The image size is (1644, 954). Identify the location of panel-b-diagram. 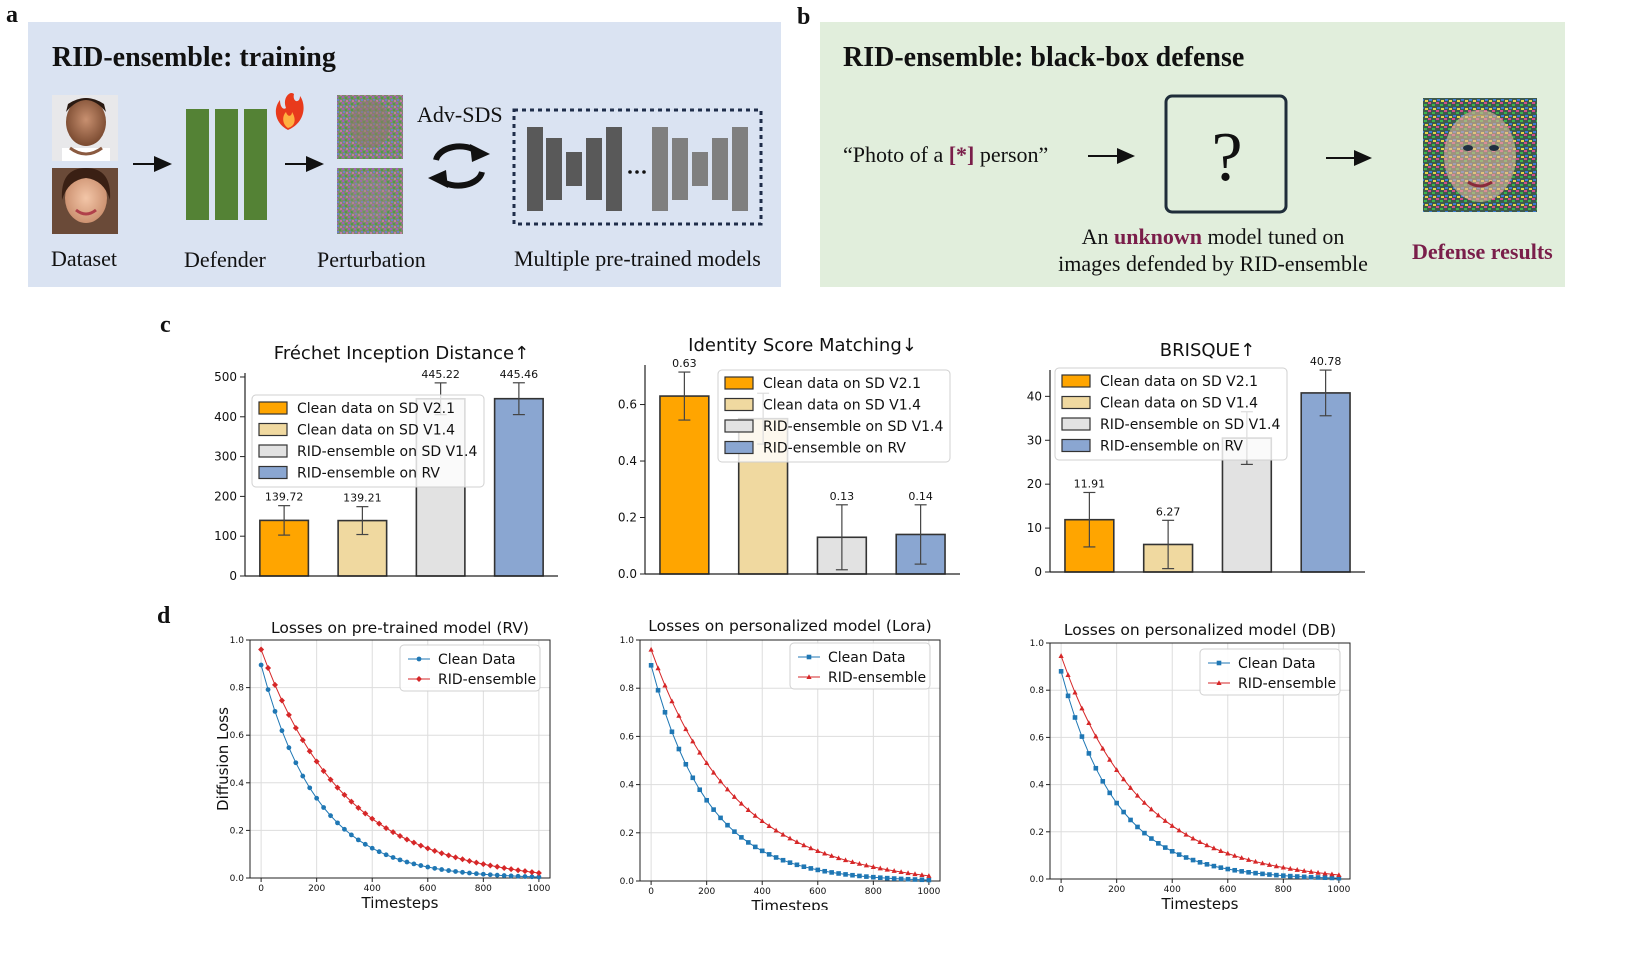
(1312, 154).